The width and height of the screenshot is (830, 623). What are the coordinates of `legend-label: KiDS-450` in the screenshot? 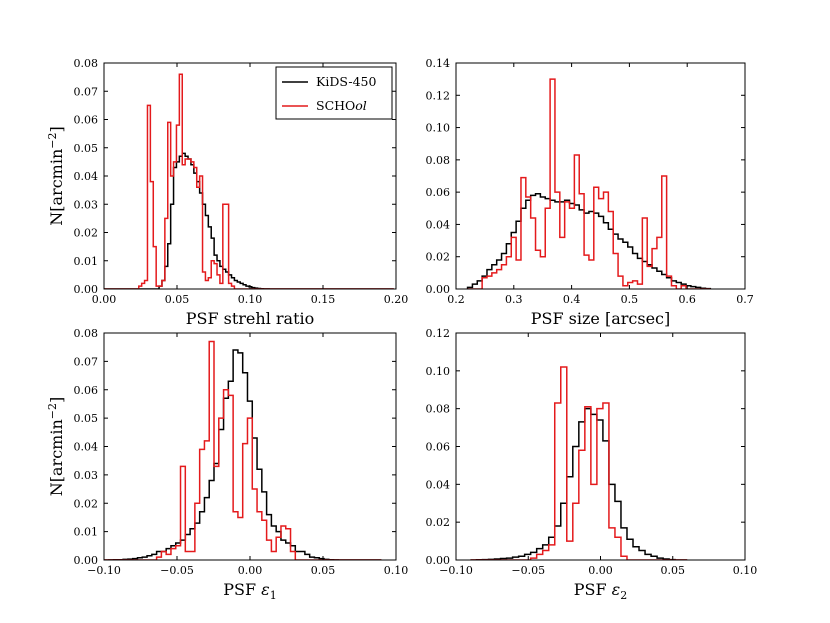 It's located at (346, 81).